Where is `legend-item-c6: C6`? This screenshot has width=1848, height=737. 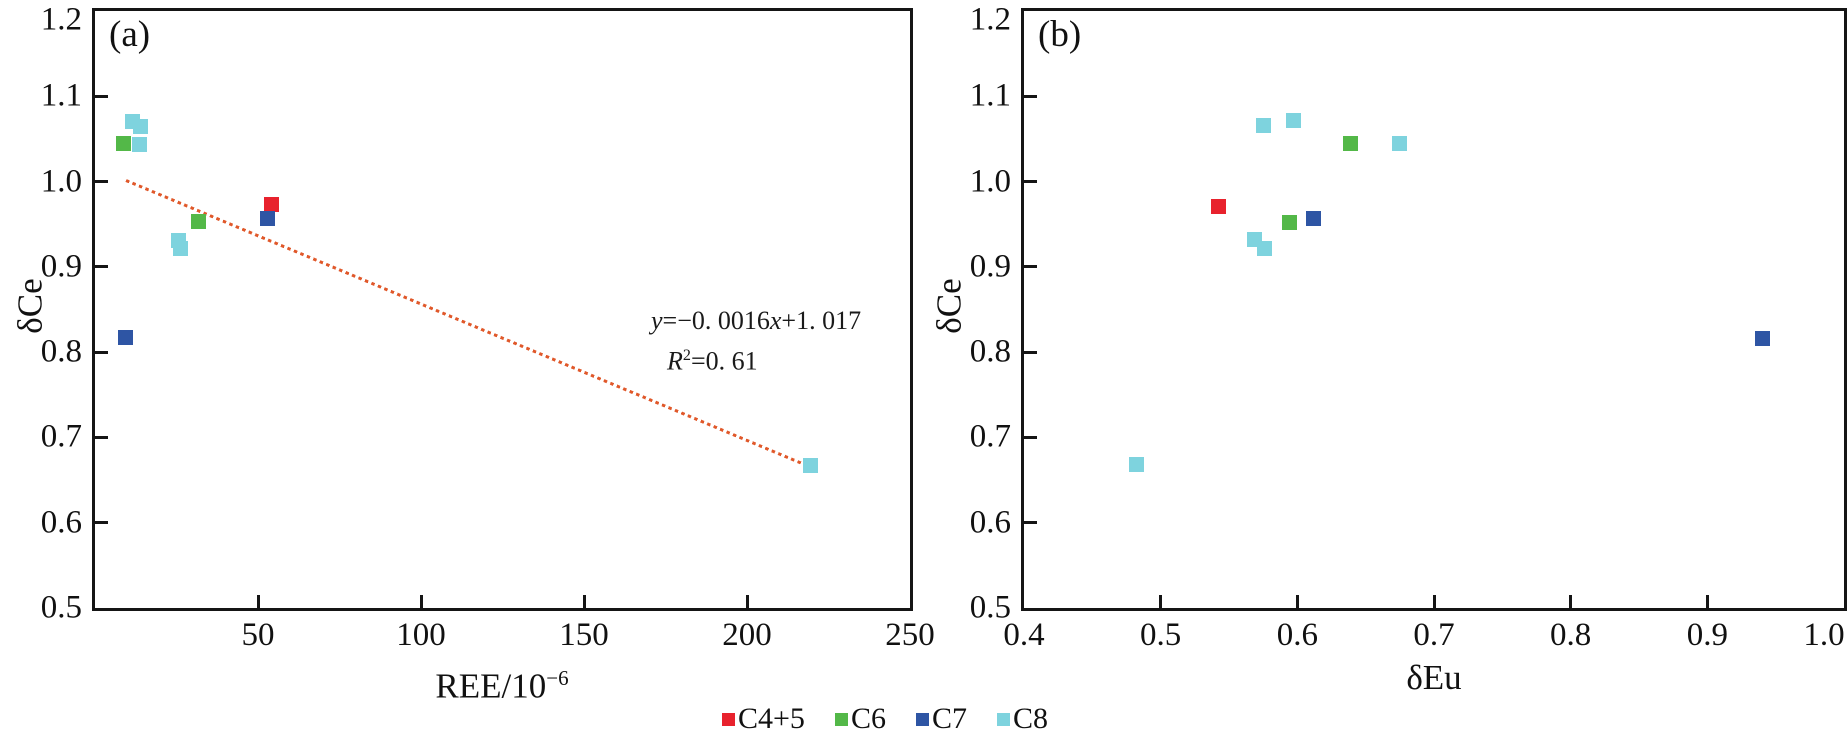 legend-item-c6: C6 is located at coordinates (860, 718).